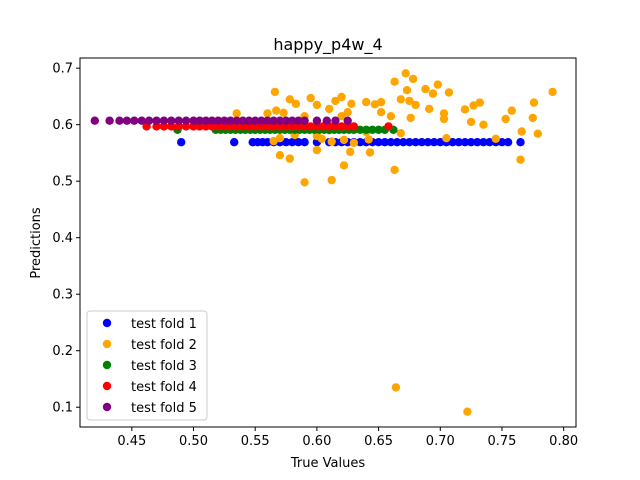 This screenshot has width=640, height=480. Describe the element at coordinates (347, 438) in the screenshot. I see `x-axis-ticks: 0.45 0.50 0.55 0.60 0.65 0.70 0.75 0.80` at that location.